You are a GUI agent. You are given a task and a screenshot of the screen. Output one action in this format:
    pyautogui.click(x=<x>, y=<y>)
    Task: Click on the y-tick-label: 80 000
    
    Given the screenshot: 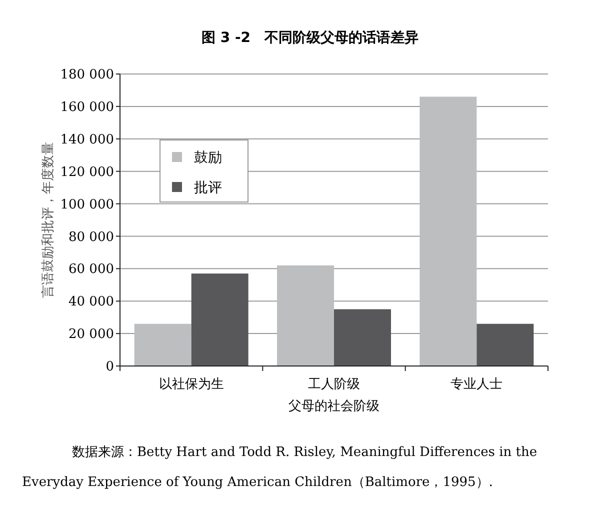 What is the action you would take?
    pyautogui.click(x=91, y=237)
    